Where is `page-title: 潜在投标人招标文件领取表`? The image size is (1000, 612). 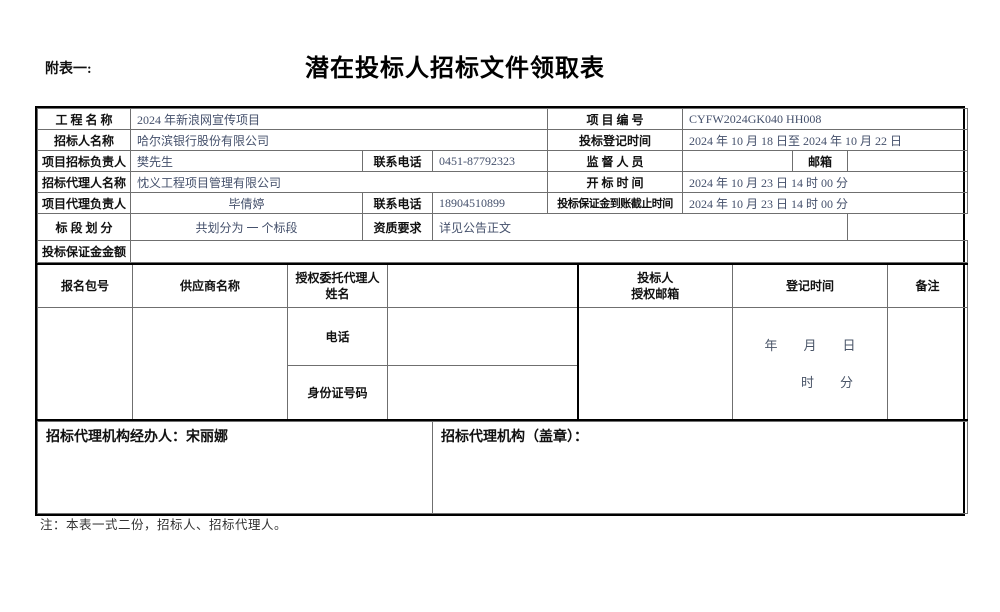
page-title: 潜在投标人招标文件领取表 is located at coordinates (455, 69).